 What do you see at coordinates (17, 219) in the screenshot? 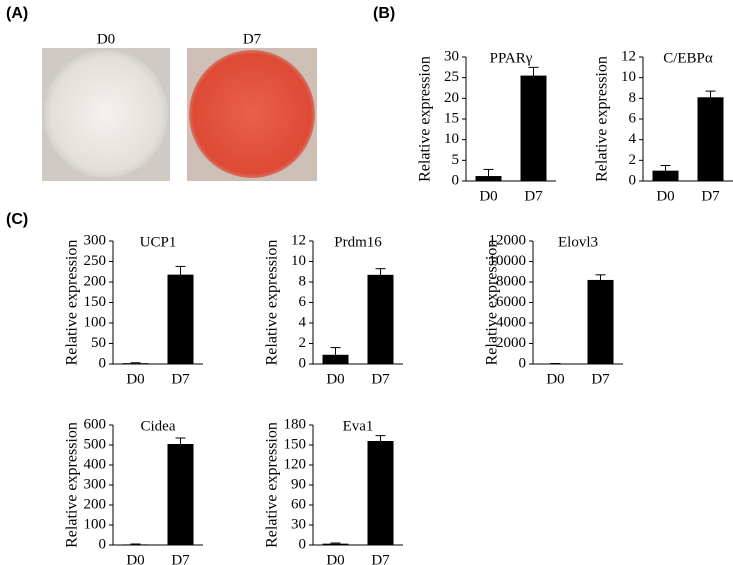
I see `panel-label: (C)` at bounding box center [17, 219].